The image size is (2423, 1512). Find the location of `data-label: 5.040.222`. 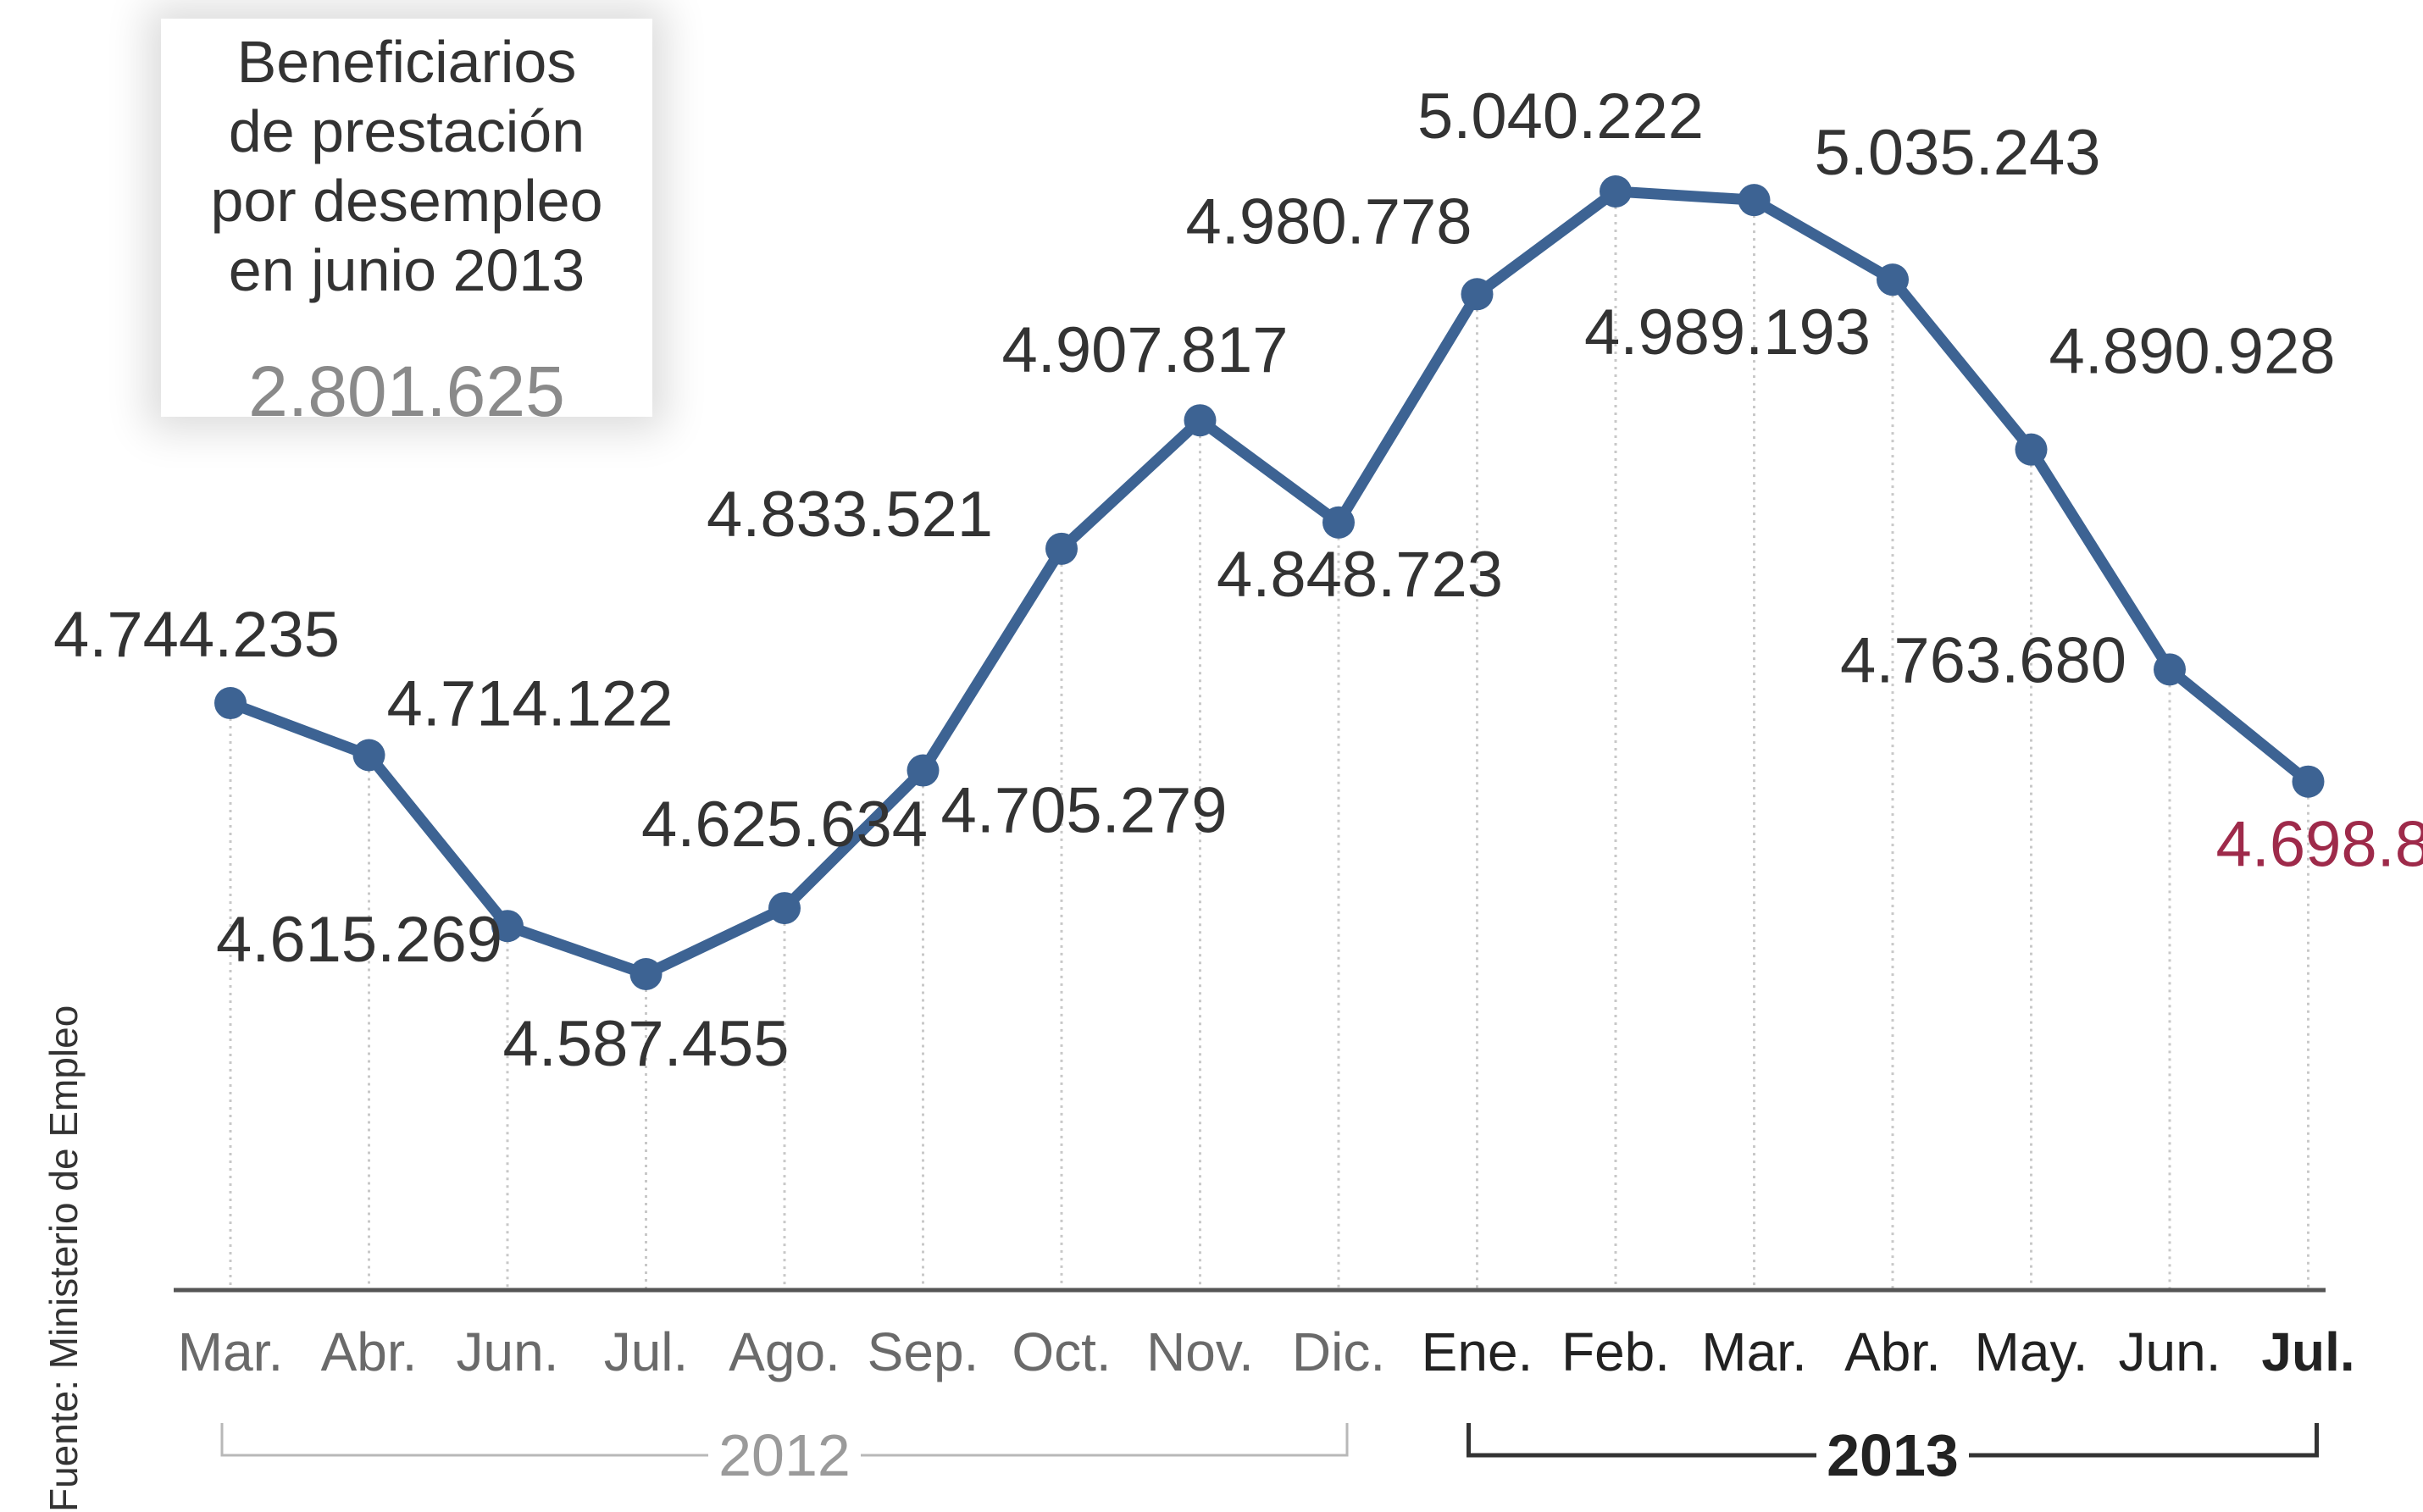

data-label: 5.040.222 is located at coordinates (1560, 116).